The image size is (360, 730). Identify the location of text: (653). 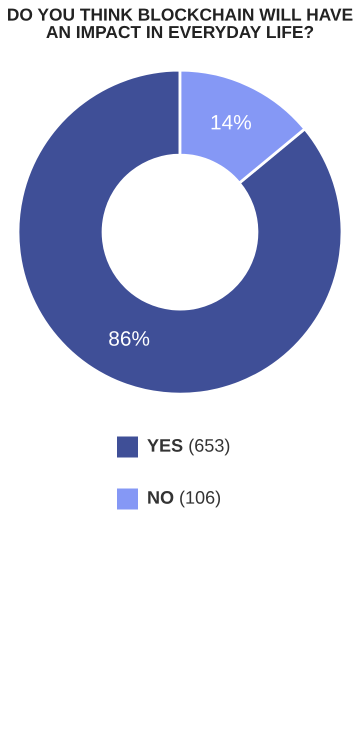
(209, 447).